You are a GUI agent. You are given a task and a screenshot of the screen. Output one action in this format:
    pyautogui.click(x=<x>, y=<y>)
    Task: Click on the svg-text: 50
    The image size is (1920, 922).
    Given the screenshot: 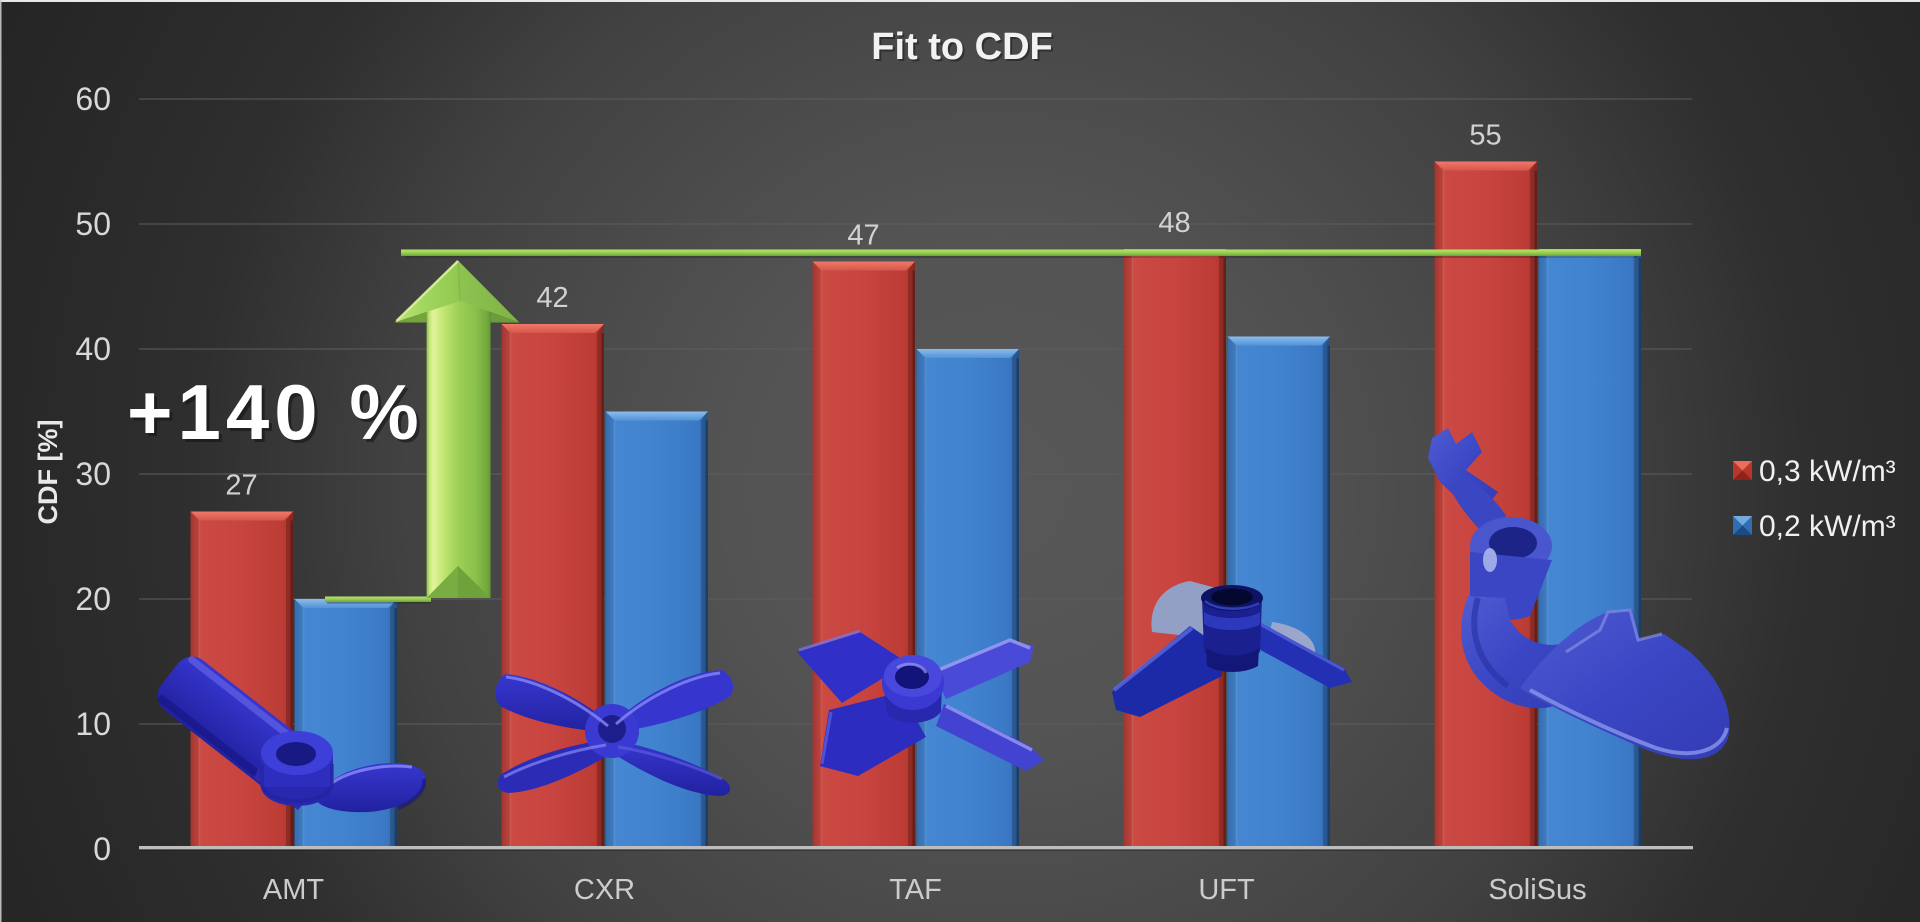 What is the action you would take?
    pyautogui.click(x=93, y=224)
    